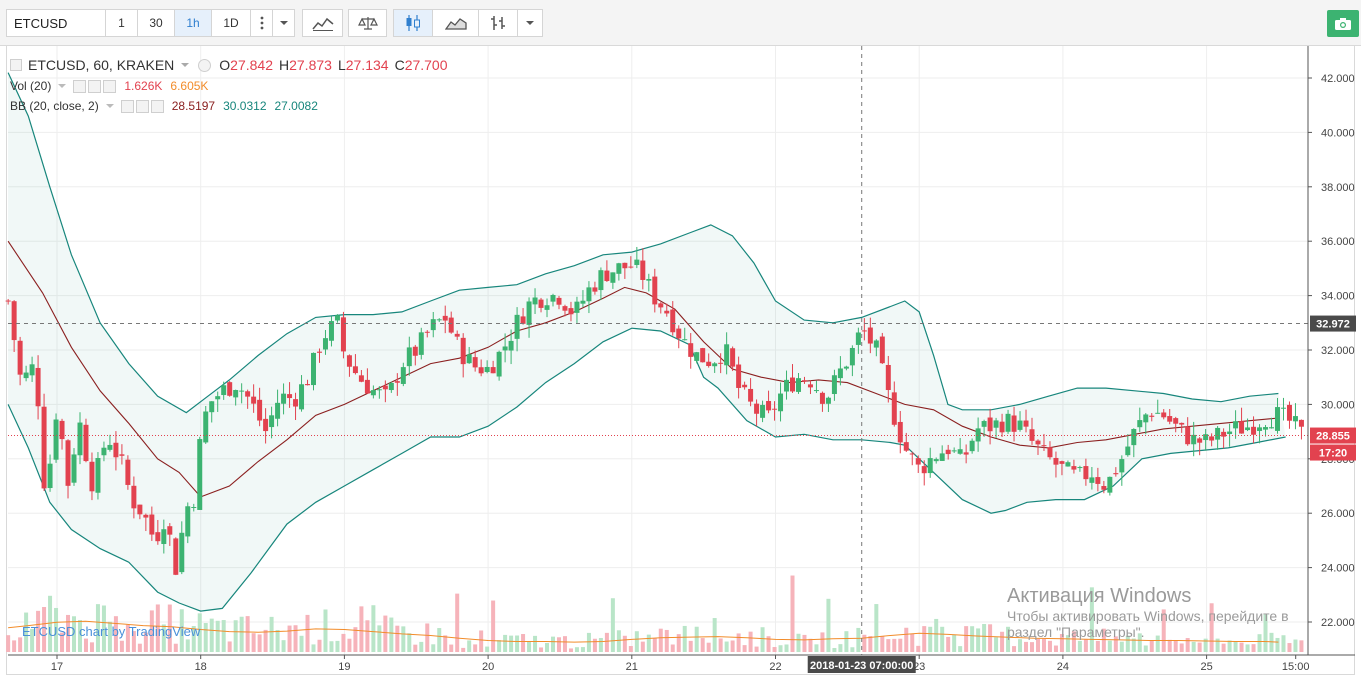 The width and height of the screenshot is (1361, 678). Describe the element at coordinates (283, 23) in the screenshot. I see `interval-dropdown-button` at that location.